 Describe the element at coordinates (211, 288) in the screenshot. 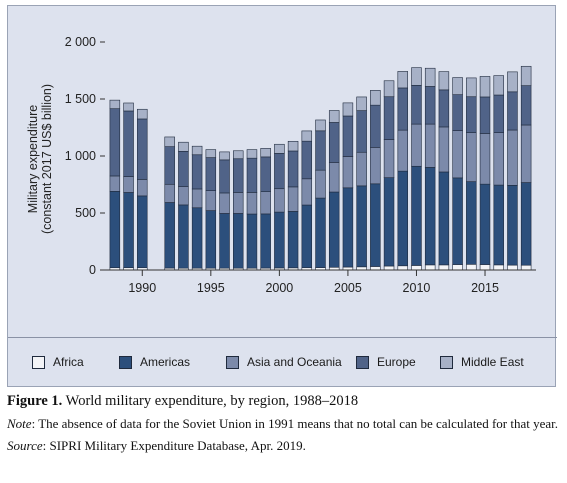

I see `x-tick-label: 1995` at that location.